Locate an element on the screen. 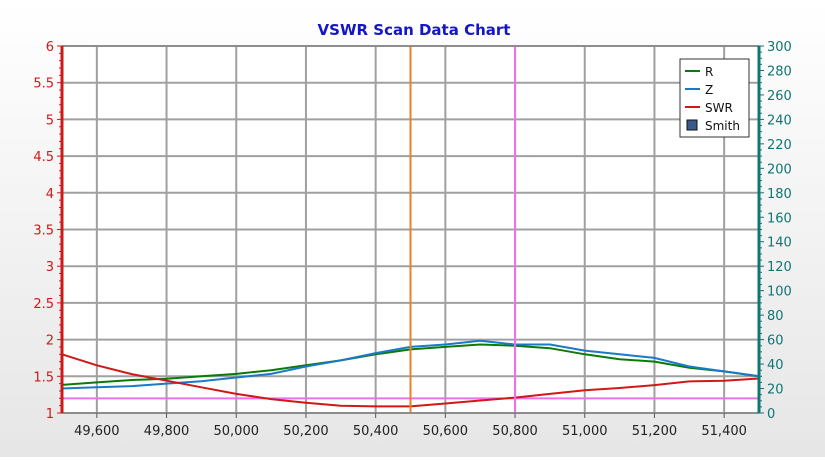 The image size is (825, 461). x-axis-tick-label: 49,600 is located at coordinates (97, 431).